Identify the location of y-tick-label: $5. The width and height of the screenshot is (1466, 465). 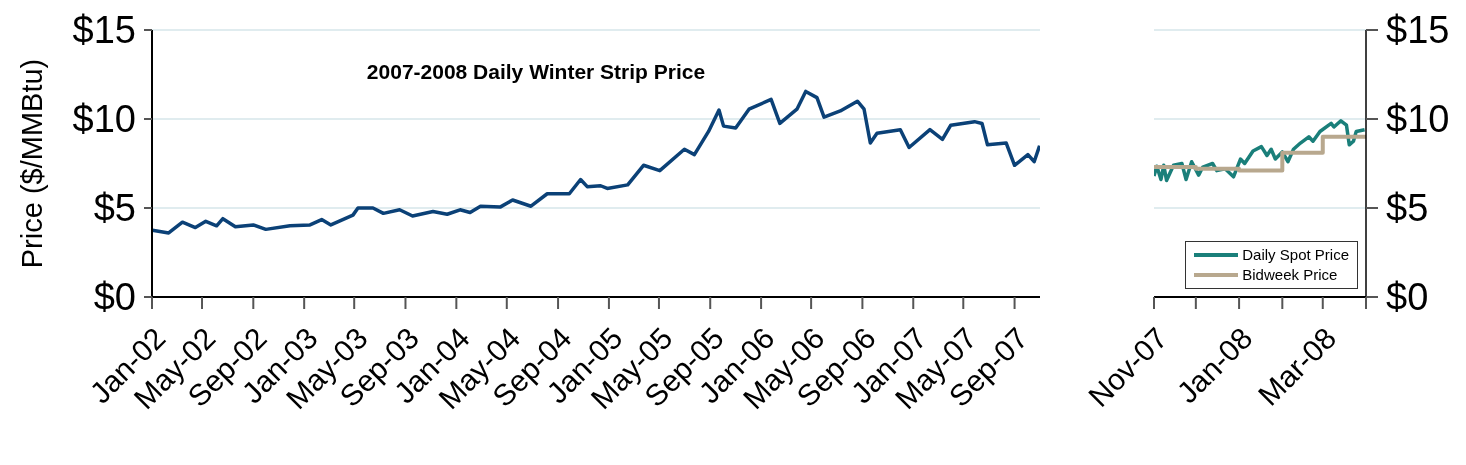
(114, 208).